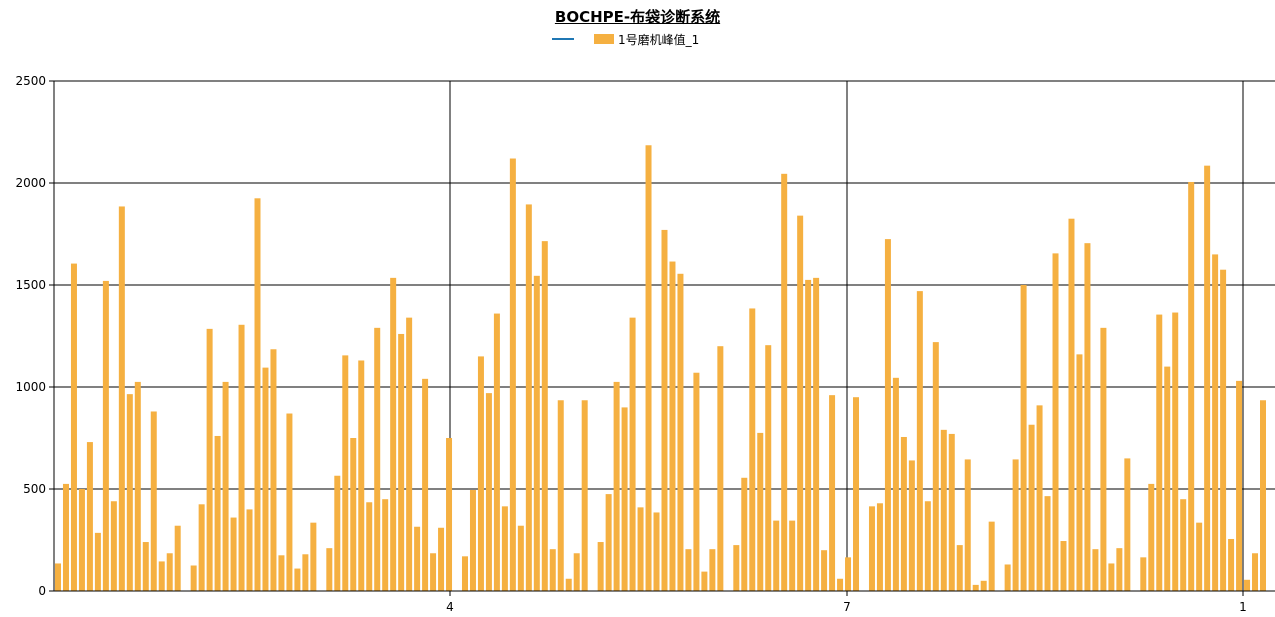 Image resolution: width=1275 pixels, height=617 pixels. I want to click on y-tick-label: 2500, so click(30, 81).